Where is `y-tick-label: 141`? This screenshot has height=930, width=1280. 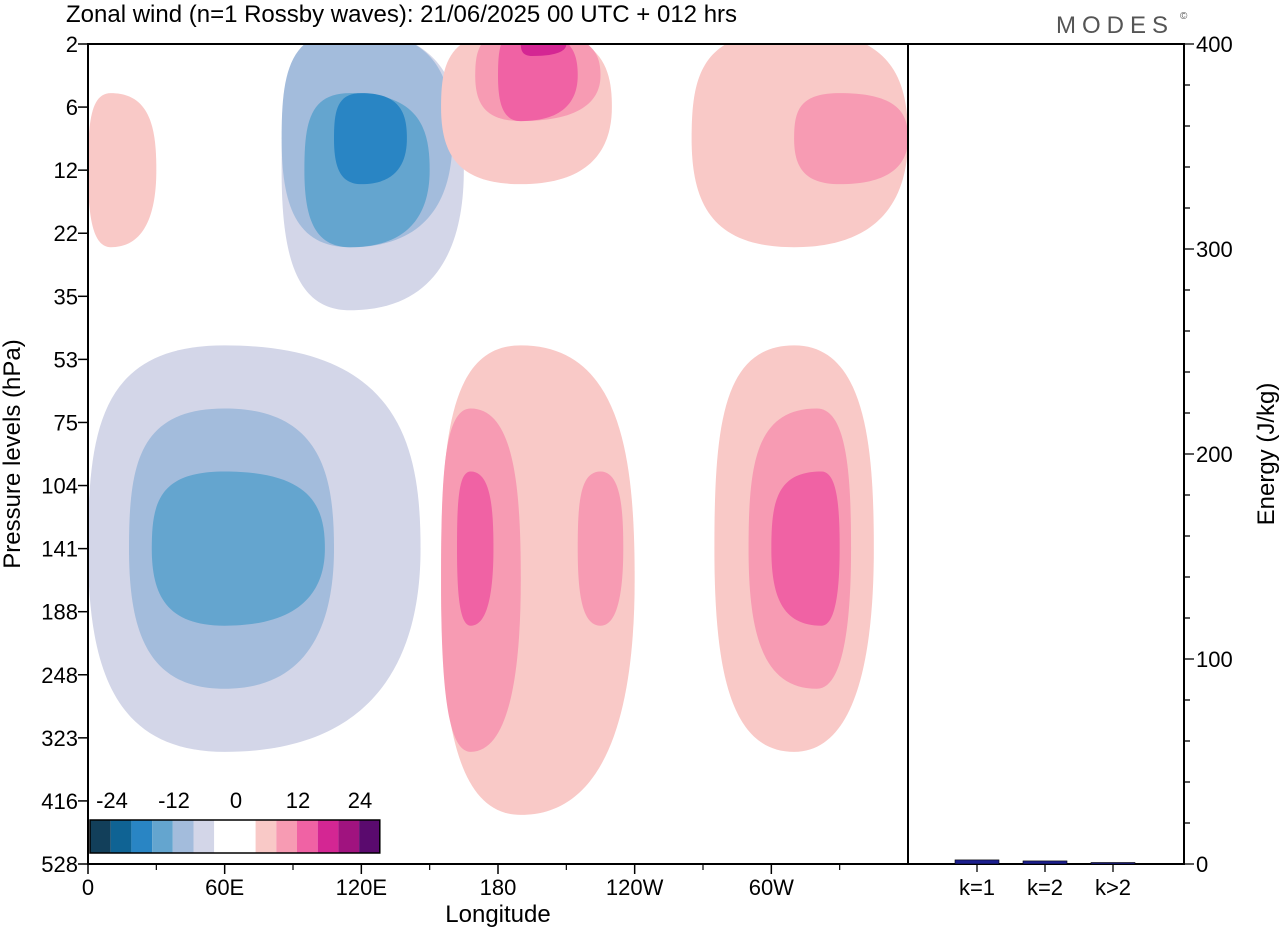 y-tick-label: 141 is located at coordinates (59, 549).